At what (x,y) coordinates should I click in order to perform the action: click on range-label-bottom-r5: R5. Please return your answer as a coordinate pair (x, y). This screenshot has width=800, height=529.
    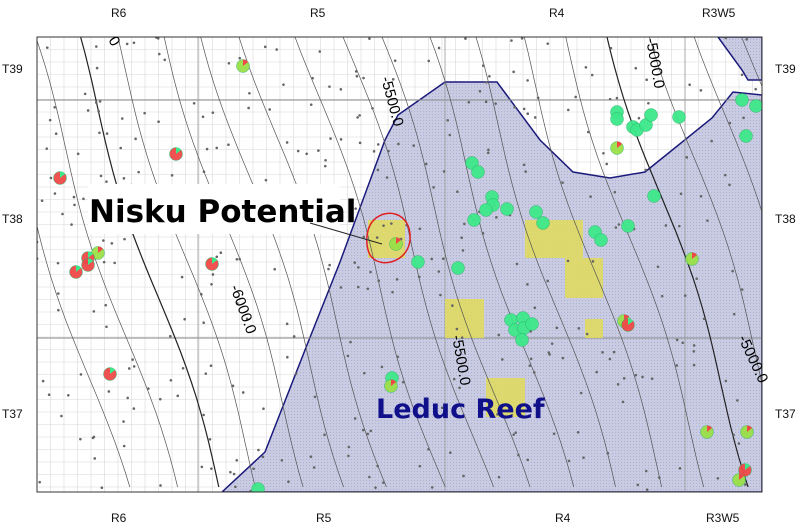
    Looking at the image, I should click on (324, 518).